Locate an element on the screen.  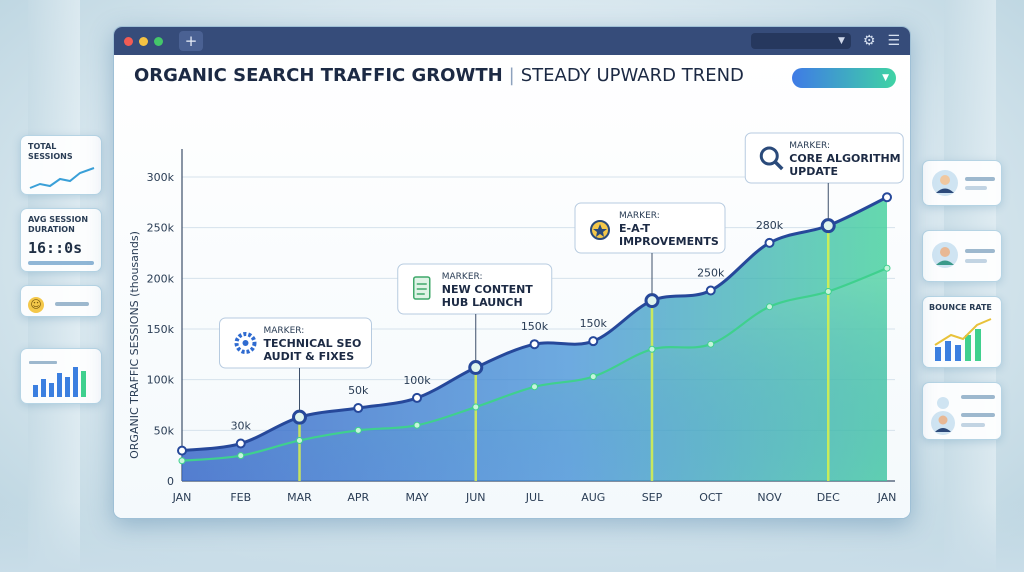
x-tick-label: JUL is located at coordinates (534, 497).